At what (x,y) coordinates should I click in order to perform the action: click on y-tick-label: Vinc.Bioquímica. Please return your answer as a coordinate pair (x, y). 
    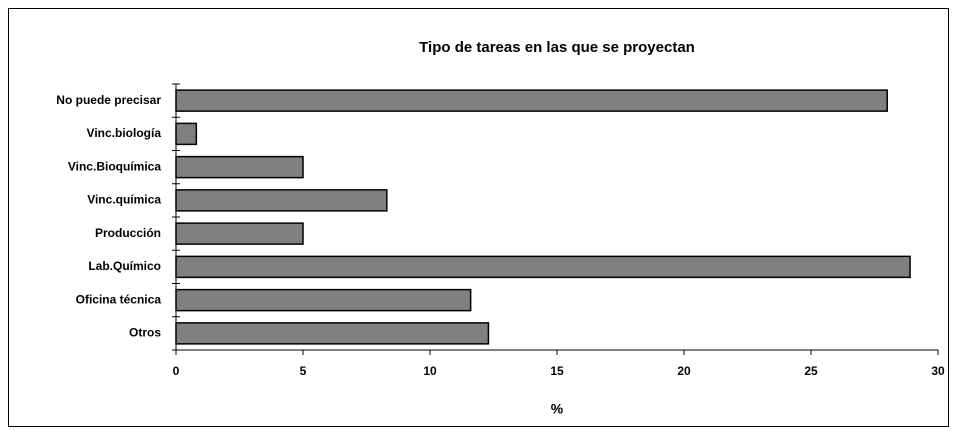
    Looking at the image, I should click on (114, 166).